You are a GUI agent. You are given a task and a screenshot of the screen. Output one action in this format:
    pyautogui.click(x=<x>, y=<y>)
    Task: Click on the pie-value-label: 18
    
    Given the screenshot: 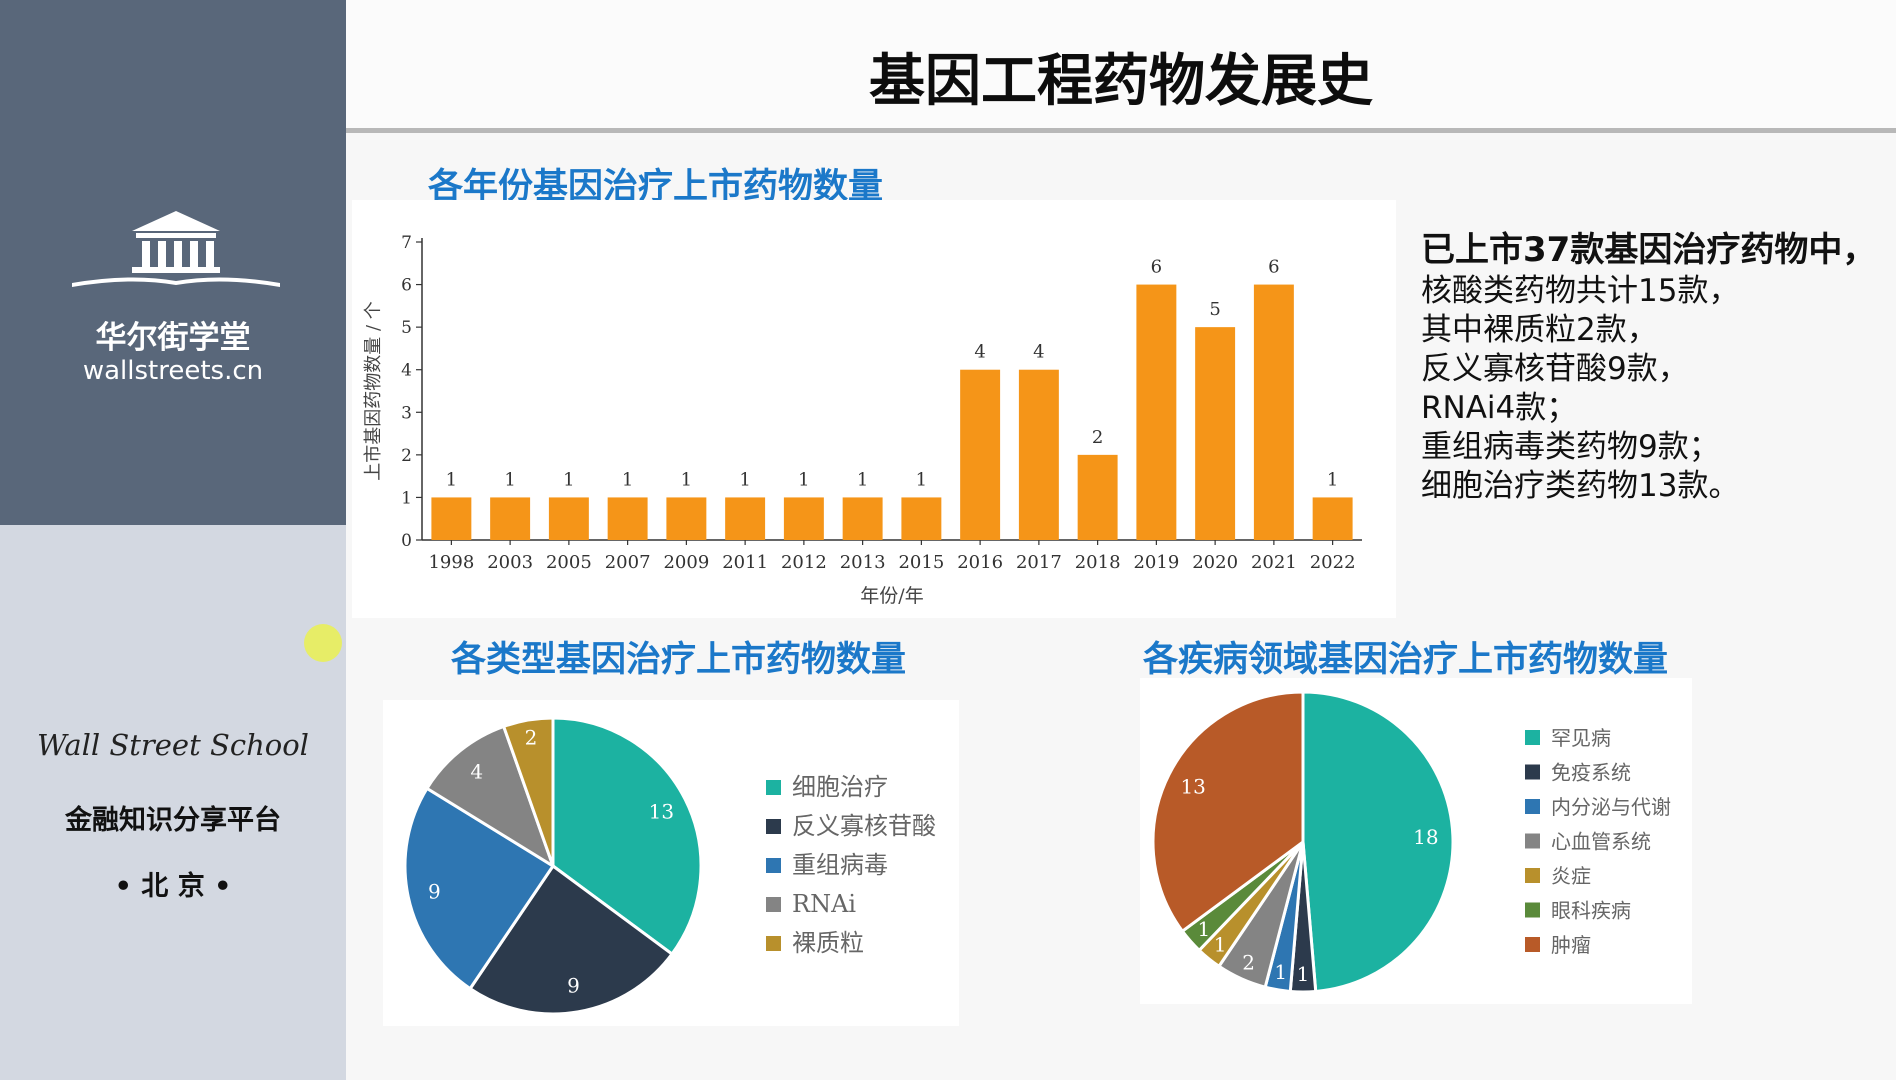 What is the action you would take?
    pyautogui.click(x=1425, y=837)
    